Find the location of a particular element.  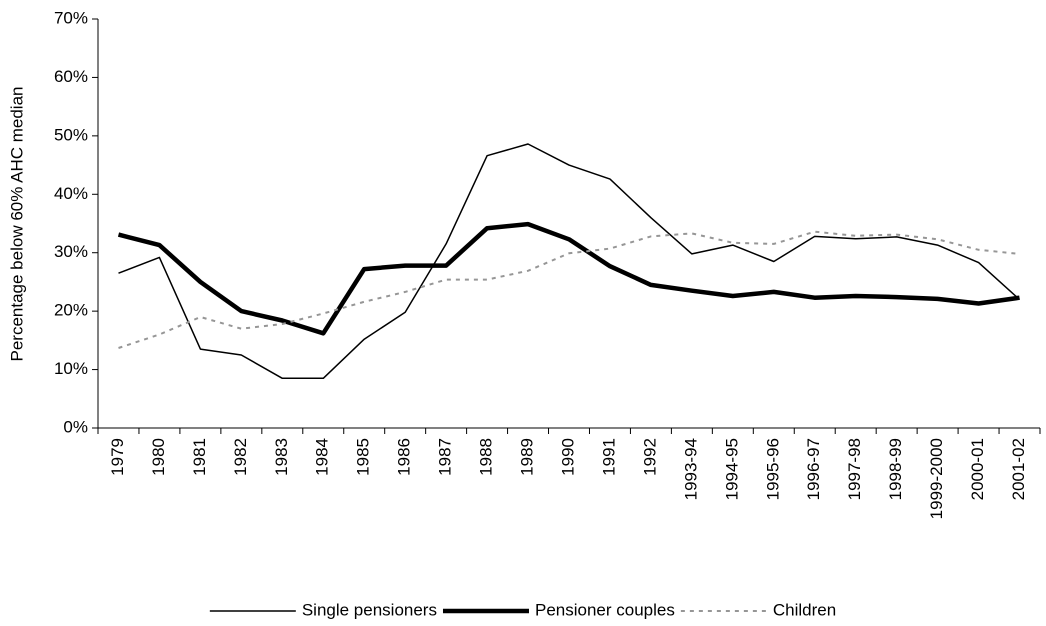

x-tick-label: 1991 is located at coordinates (608, 457).